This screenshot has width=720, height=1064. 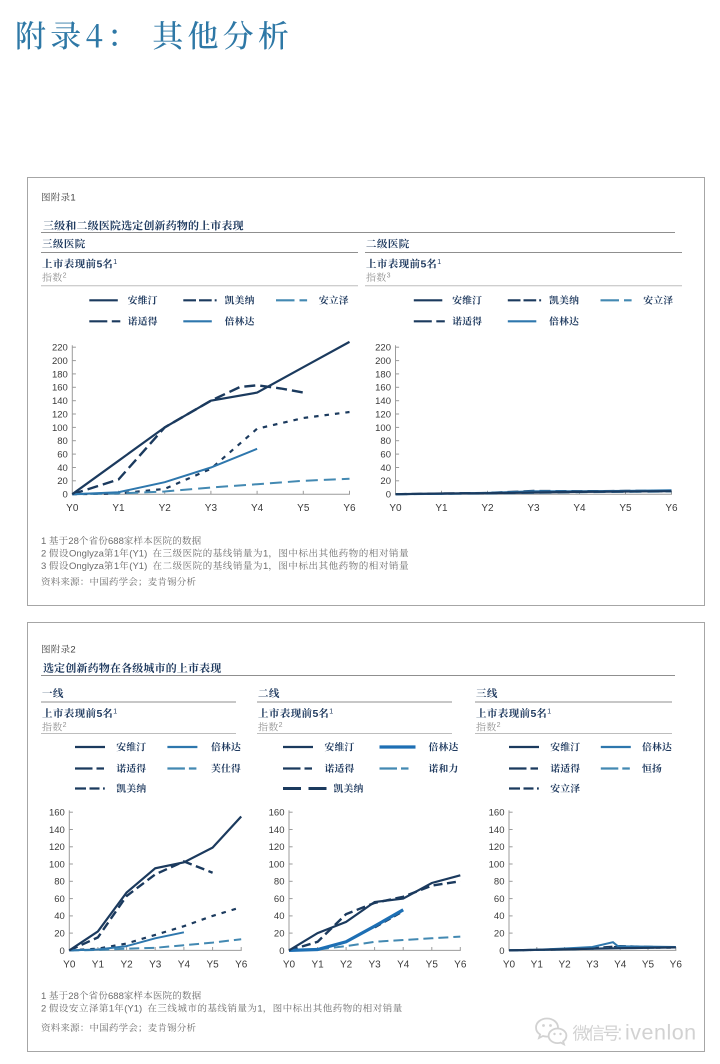 I want to click on svg-text: Onglyza, so click(x=87, y=554).